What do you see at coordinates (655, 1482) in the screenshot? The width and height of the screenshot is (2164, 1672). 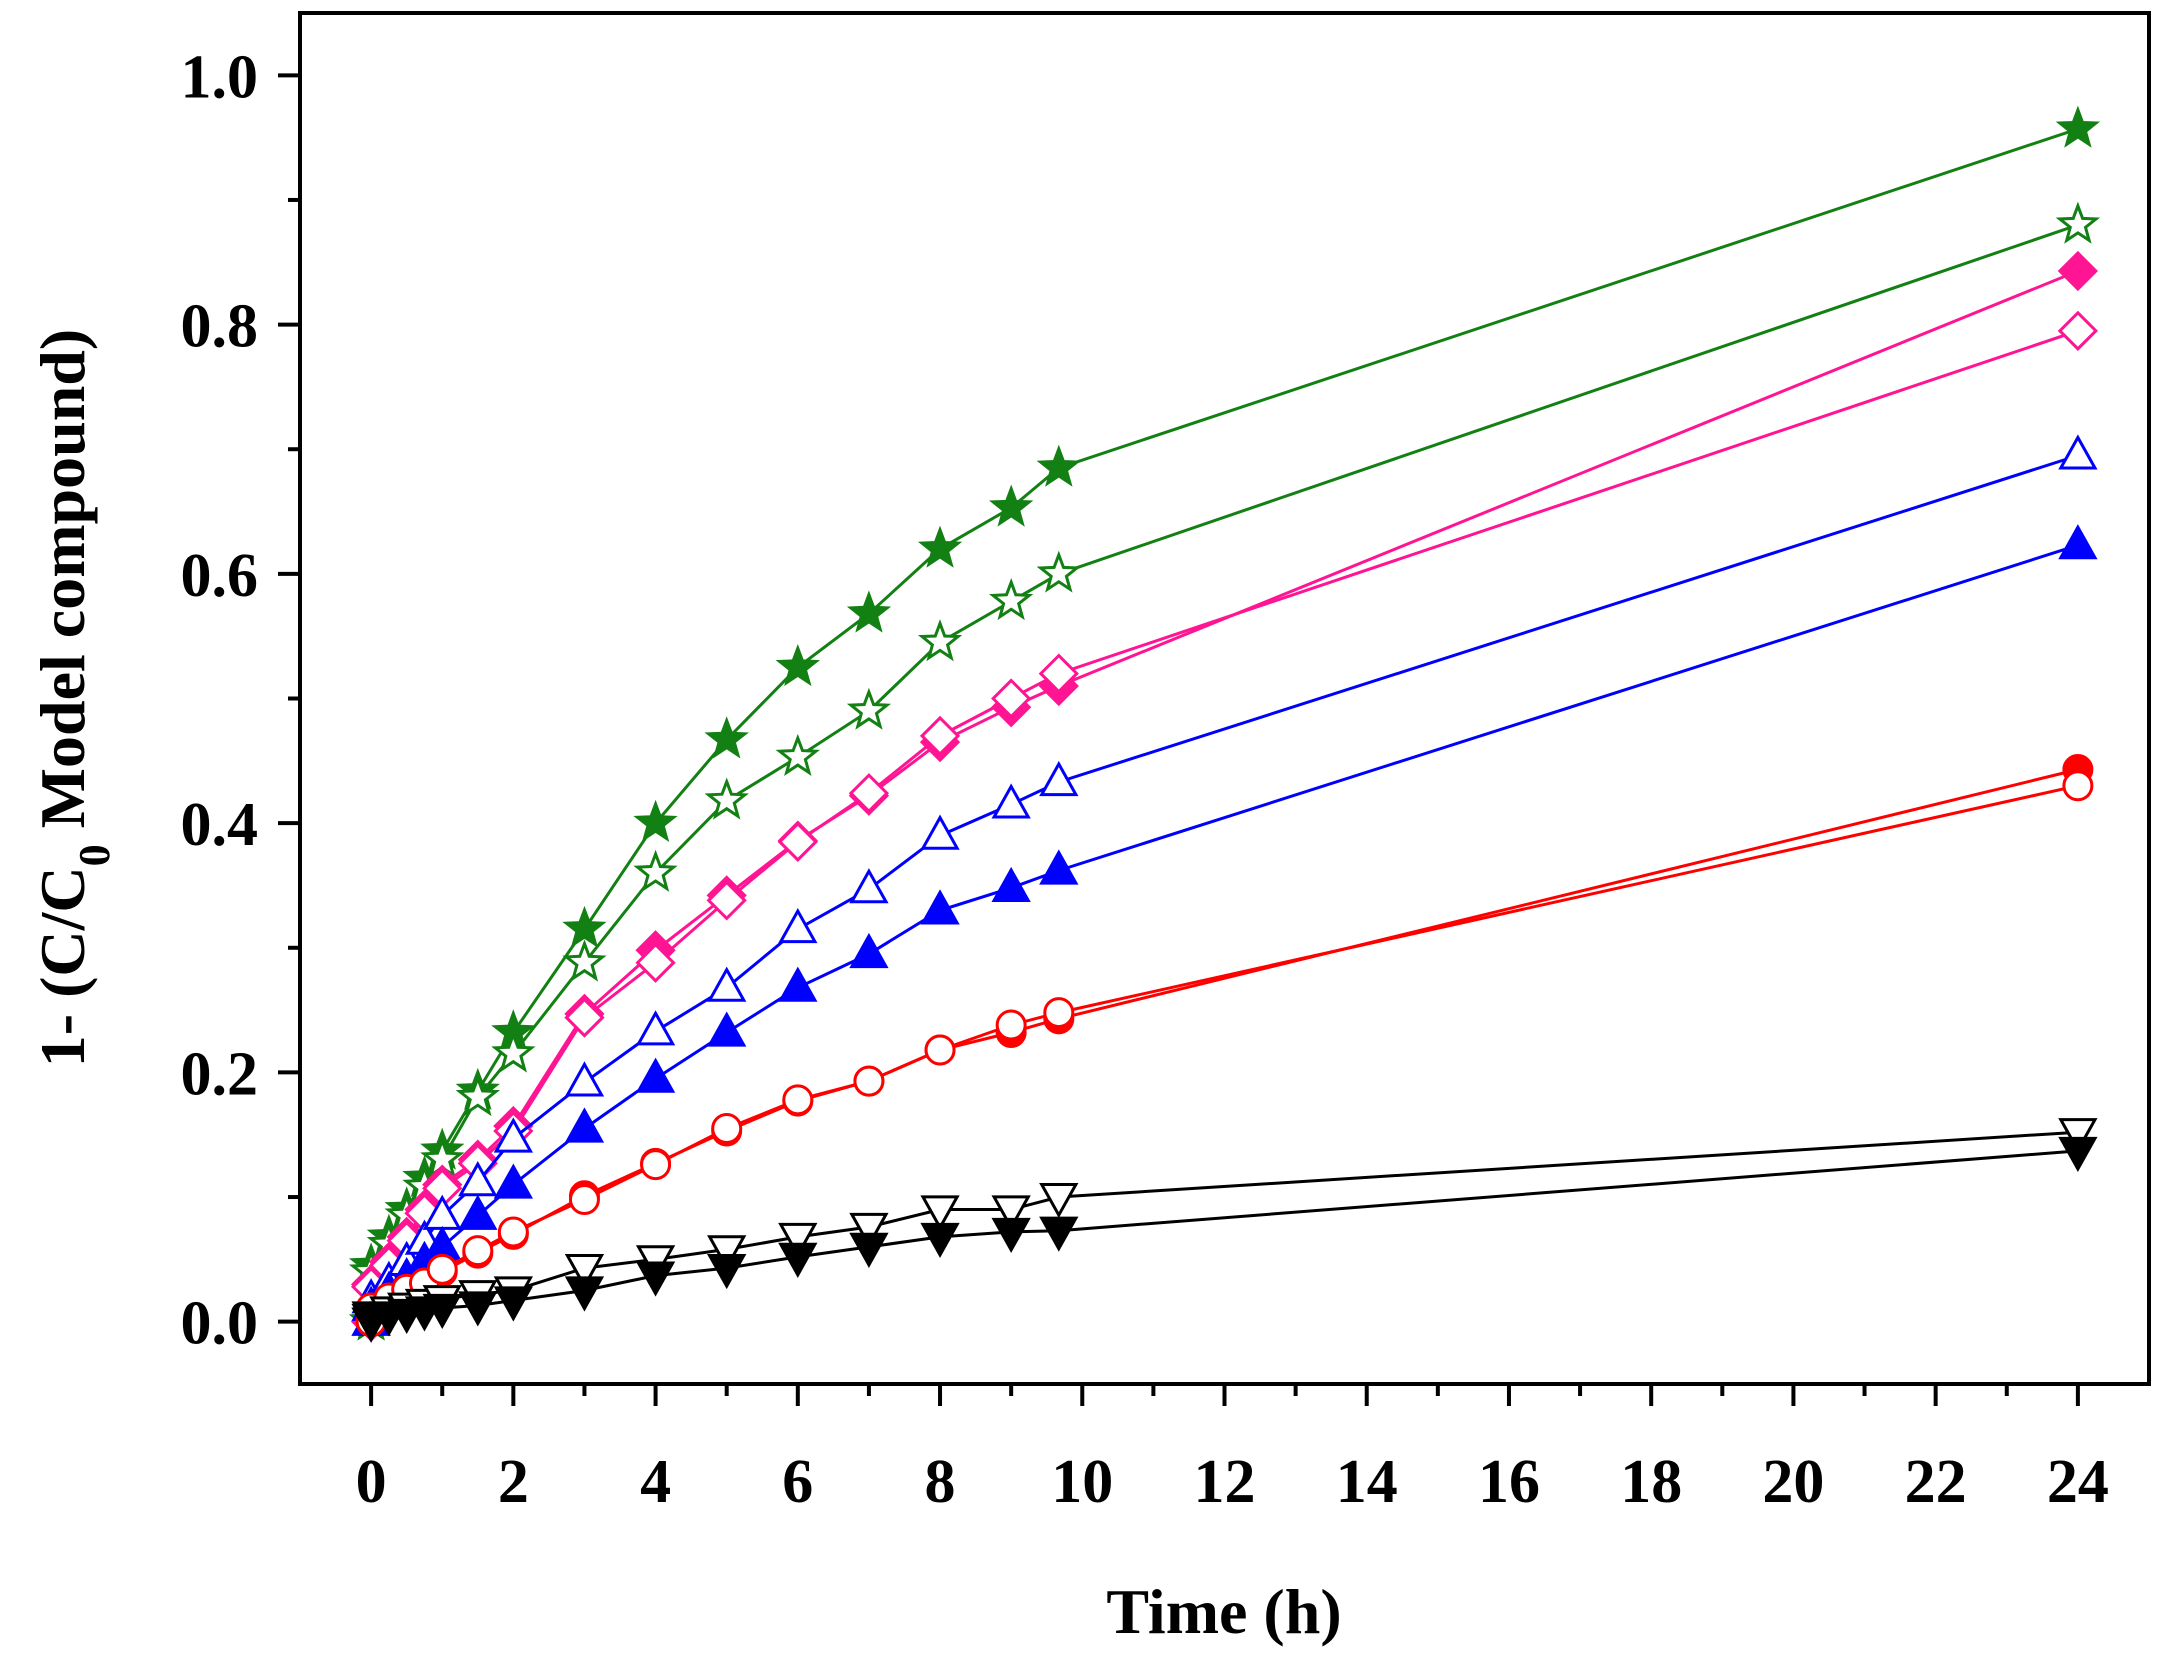 I see `x-tick-label-4: 4` at bounding box center [655, 1482].